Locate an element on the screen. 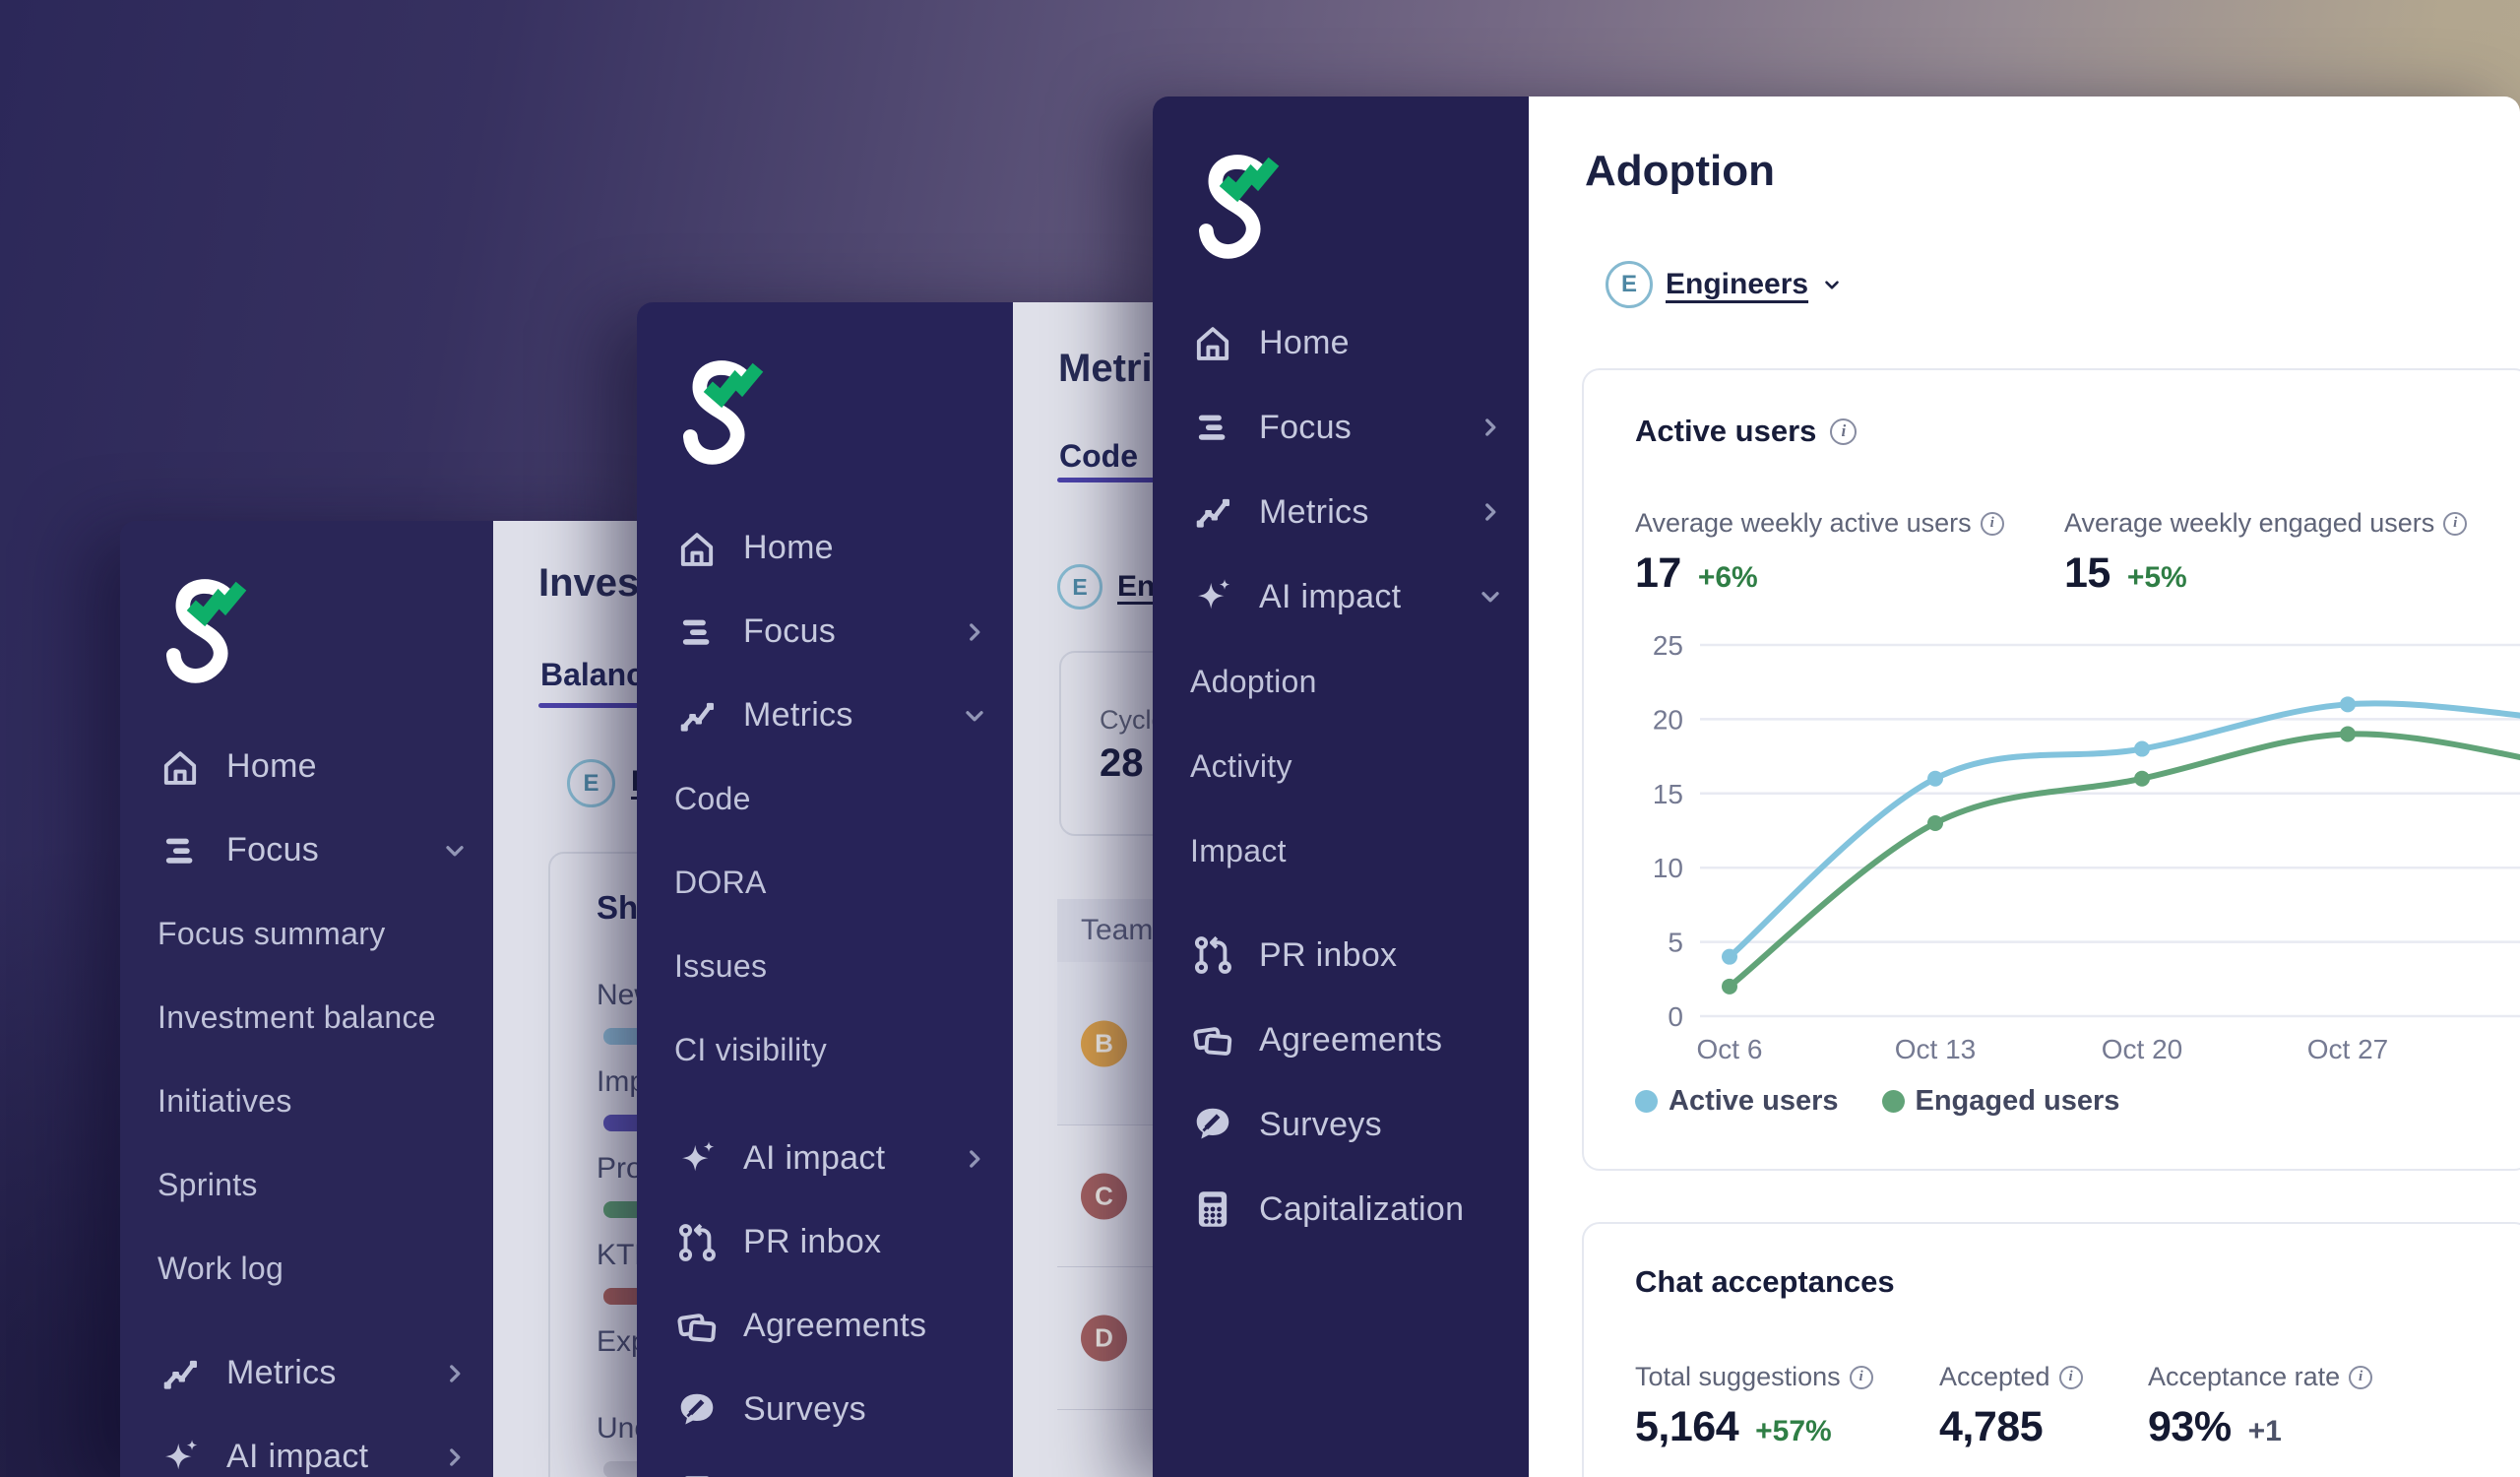  home-icon is located at coordinates (697, 549).